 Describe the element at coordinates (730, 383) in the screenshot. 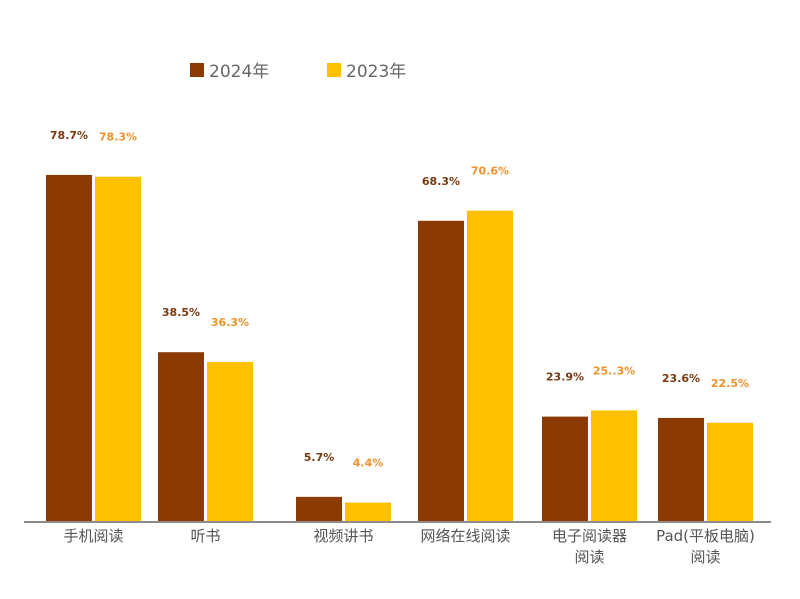

I see `value-label-2023-5: 22.5%` at that location.